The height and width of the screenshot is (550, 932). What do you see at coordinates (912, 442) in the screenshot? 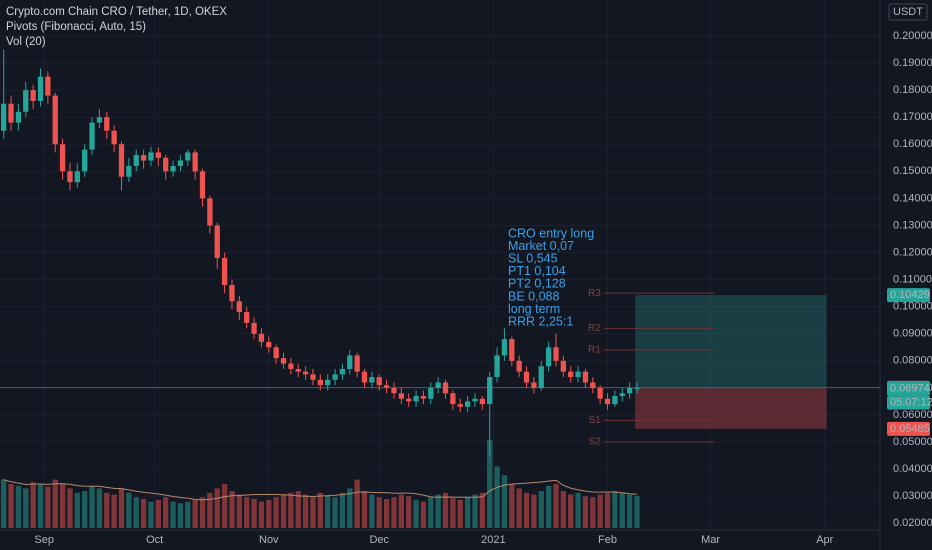
I see `y-tick-label: 0.05000` at bounding box center [912, 442].